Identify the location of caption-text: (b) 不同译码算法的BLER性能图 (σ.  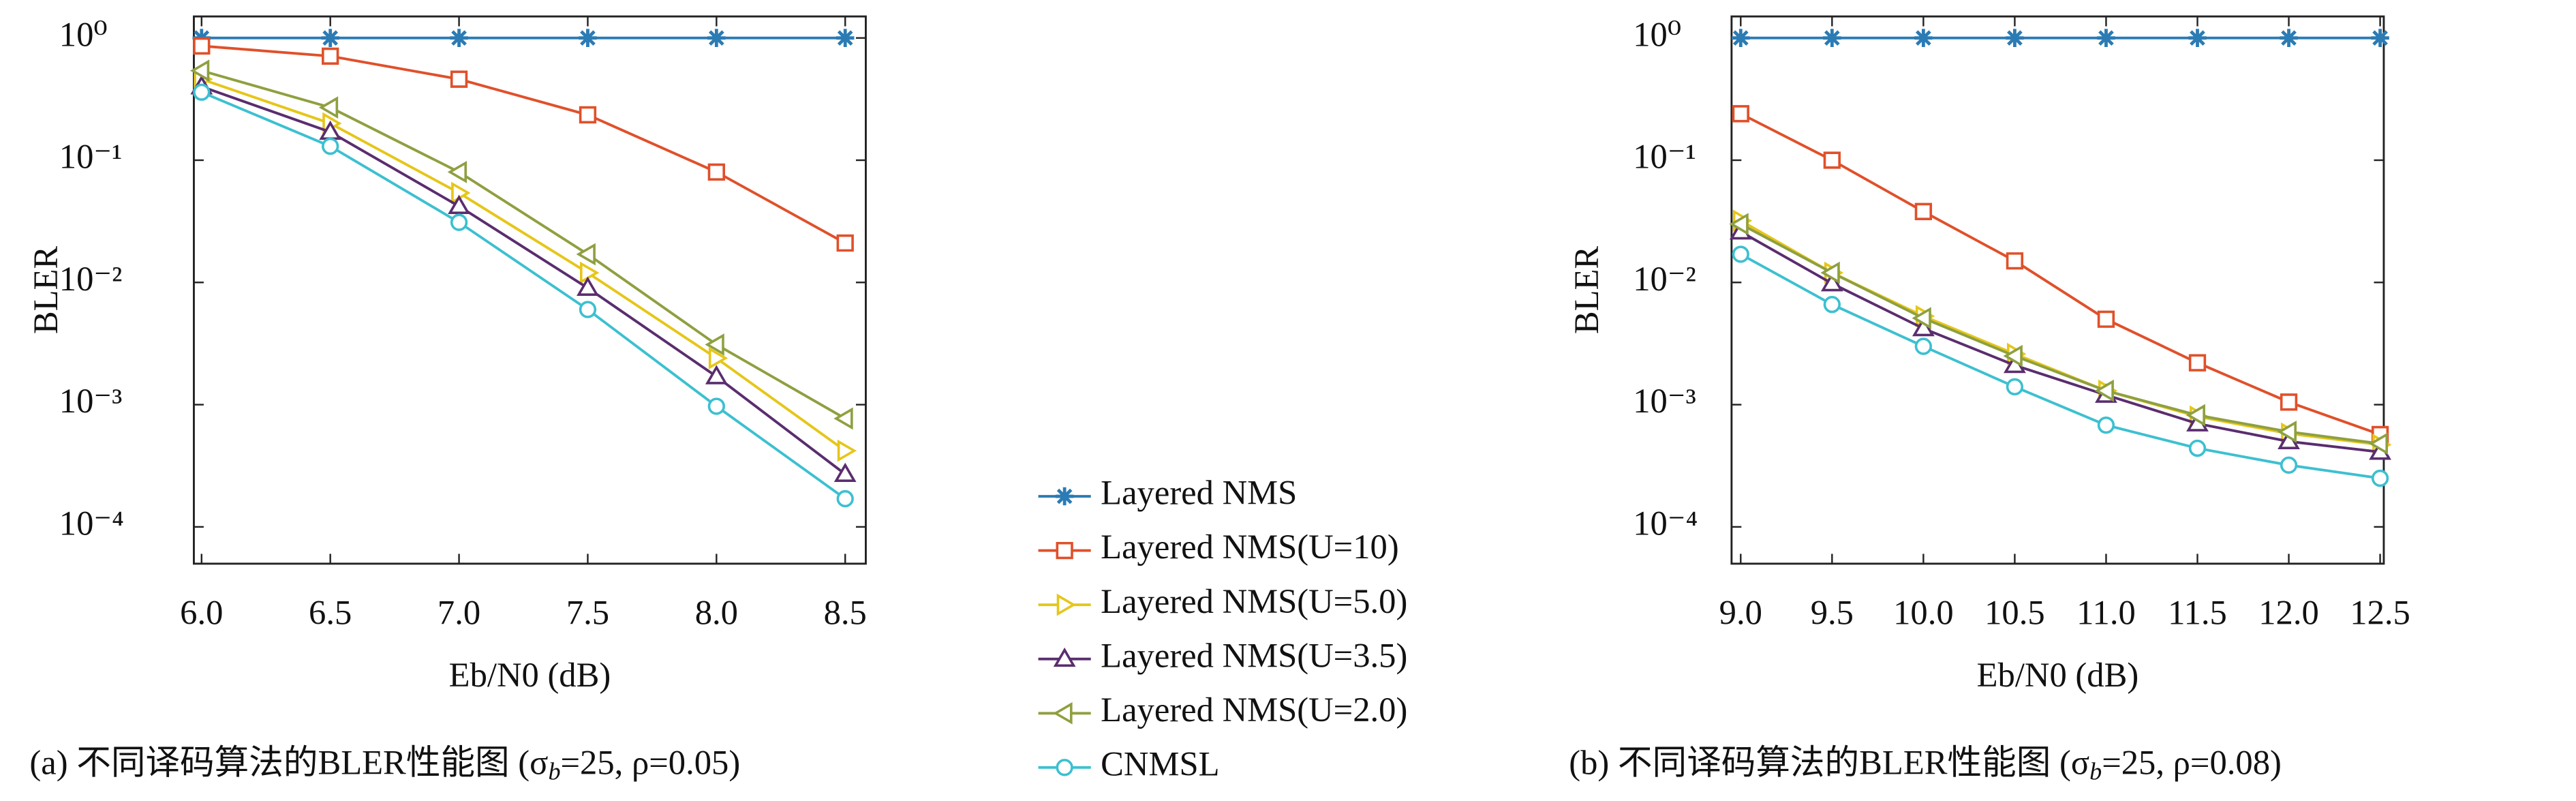
(1829, 762).